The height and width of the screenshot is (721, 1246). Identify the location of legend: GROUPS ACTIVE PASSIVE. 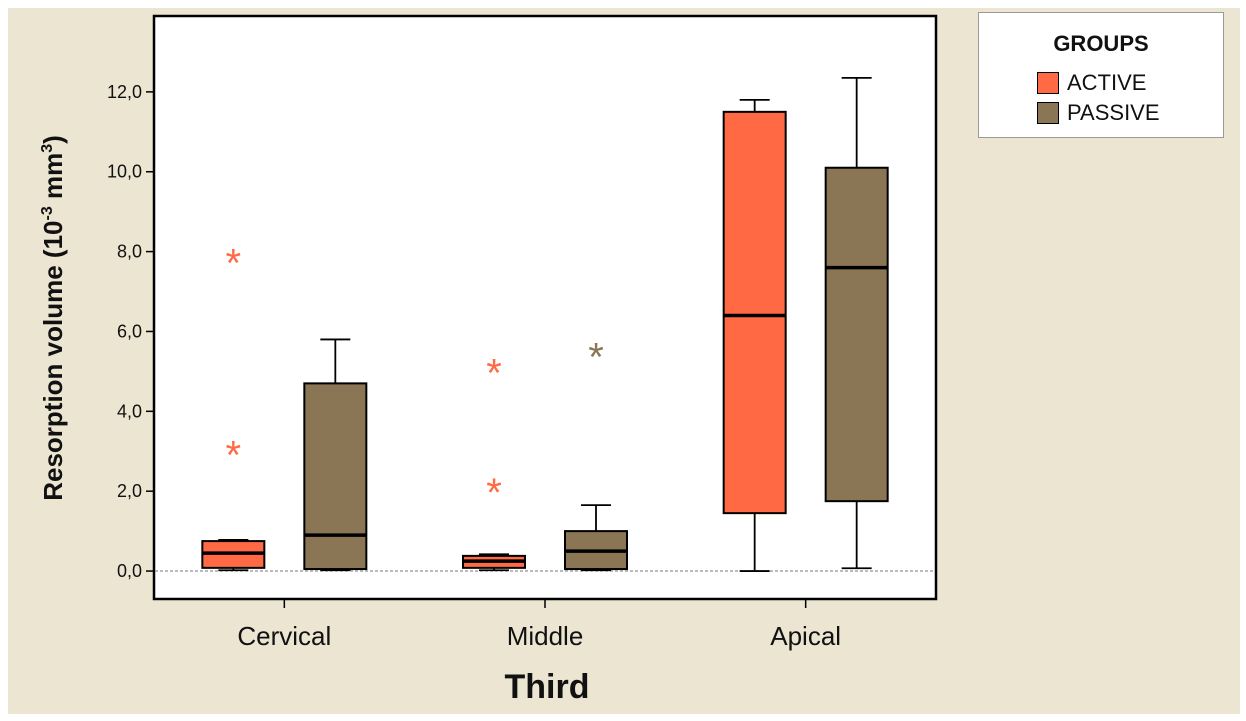
(1101, 75).